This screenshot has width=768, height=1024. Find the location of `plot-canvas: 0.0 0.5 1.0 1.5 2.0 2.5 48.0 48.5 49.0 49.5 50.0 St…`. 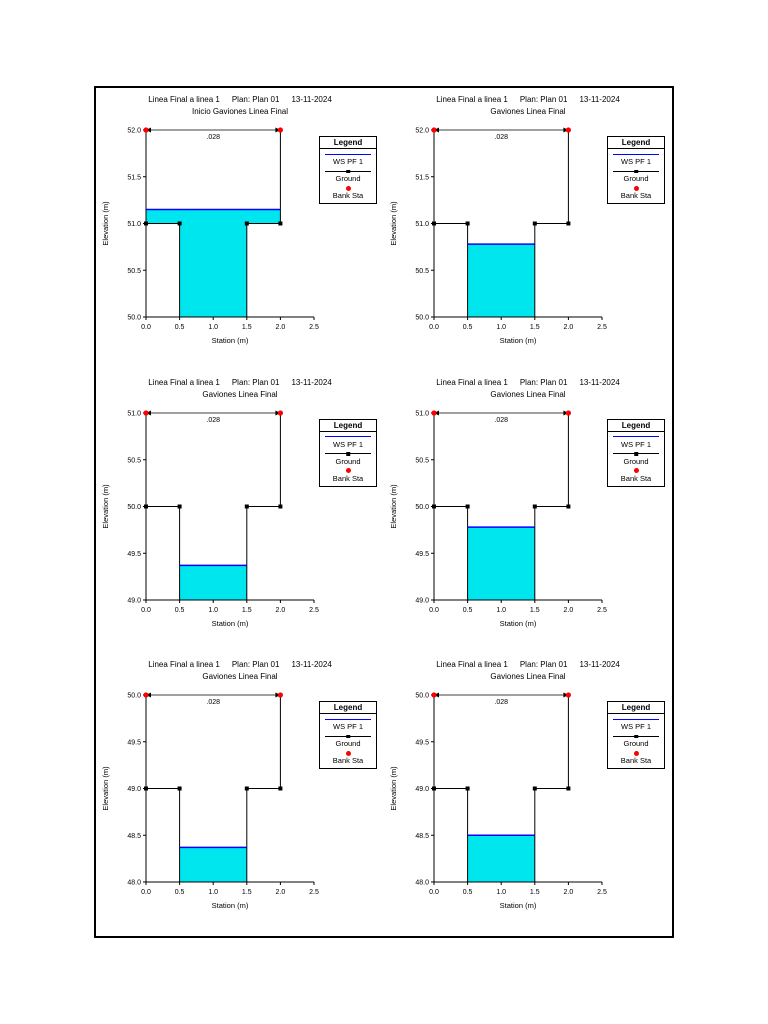

plot-canvas: 0.0 0.5 1.0 1.5 2.0 2.5 48.0 48.5 49.0 49.5 50.0 St… is located at coordinates (210, 801).